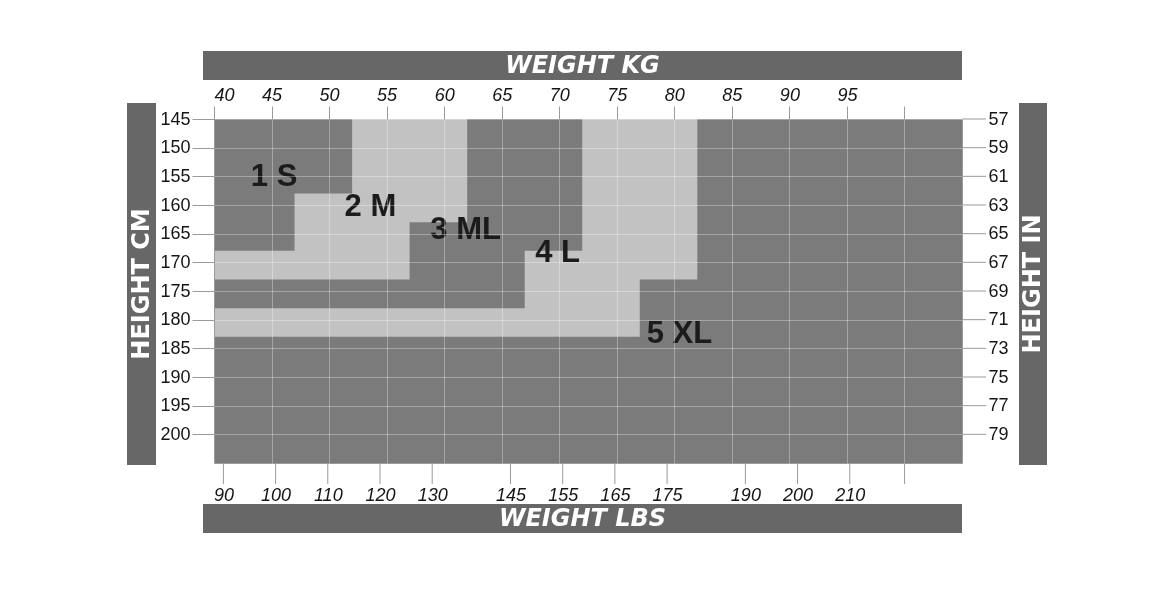 This screenshot has height=598, width=1174. Describe the element at coordinates (998, 319) in the screenshot. I see `y2-tick-label: 71` at that location.